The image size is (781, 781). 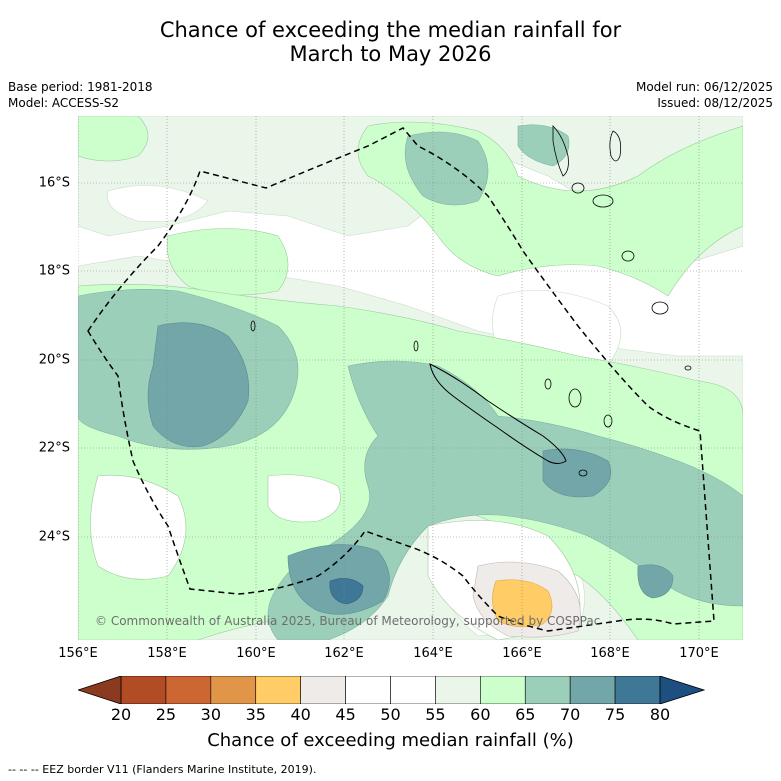 What do you see at coordinates (54, 537) in the screenshot?
I see `lat-label-24: 24°S` at bounding box center [54, 537].